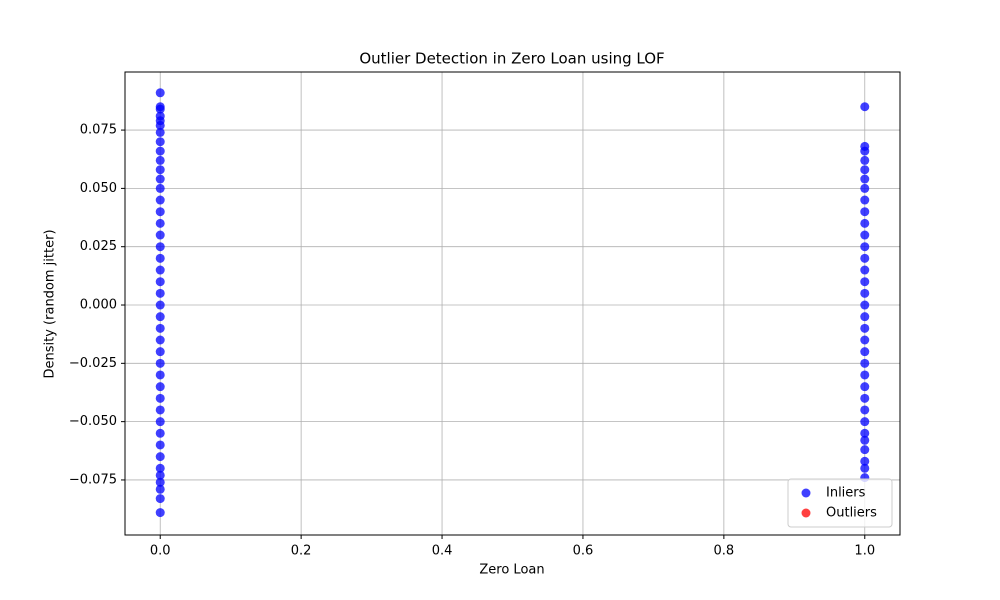 The height and width of the screenshot is (600, 1000). Describe the element at coordinates (840, 503) in the screenshot. I see `legend-box` at that location.